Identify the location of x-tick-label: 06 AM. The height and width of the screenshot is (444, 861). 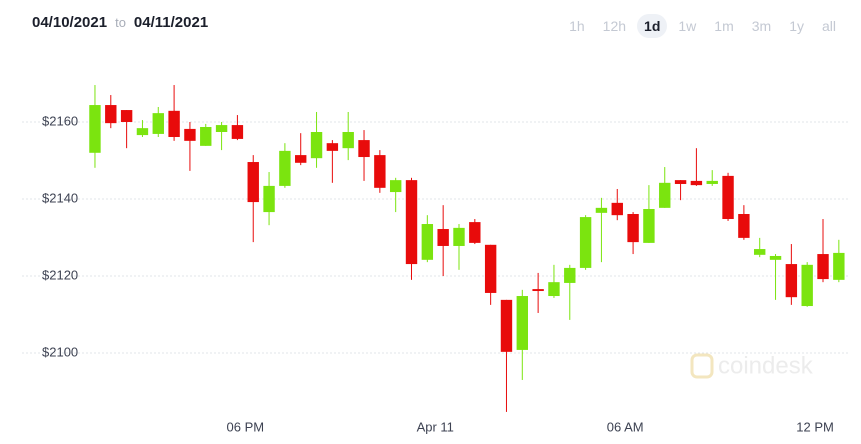
(625, 426).